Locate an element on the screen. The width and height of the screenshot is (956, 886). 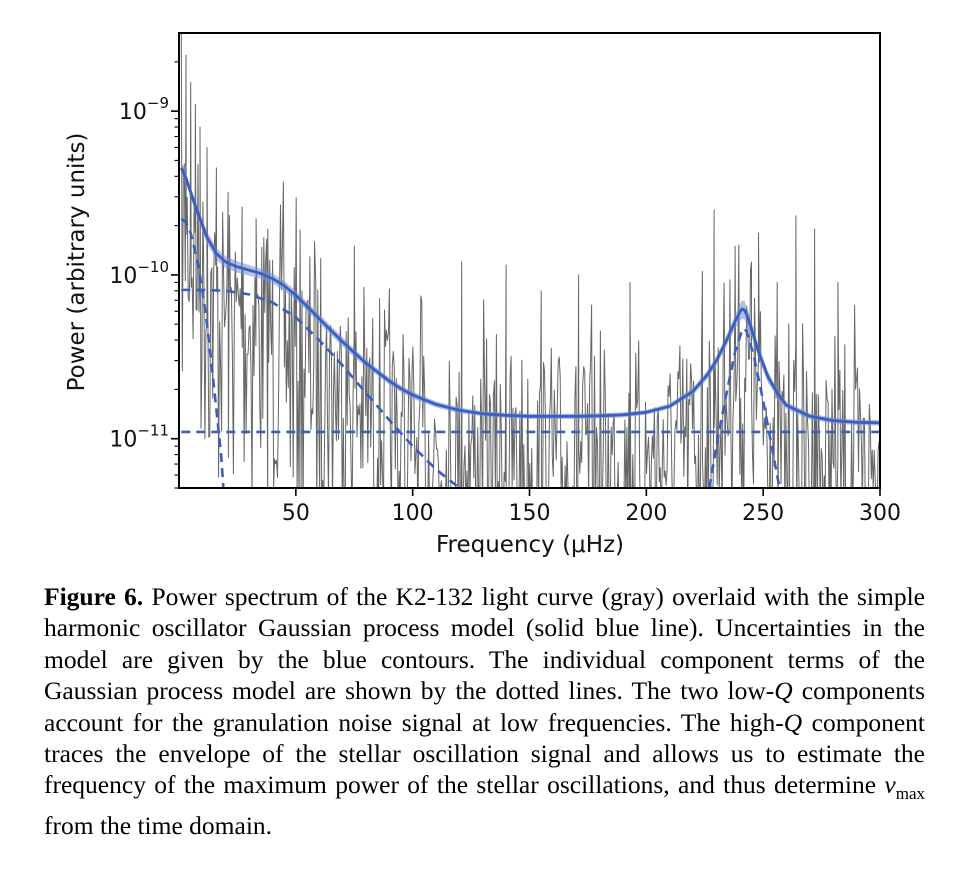
y-axis-label: Power (arbitrary units) is located at coordinates (77, 262).